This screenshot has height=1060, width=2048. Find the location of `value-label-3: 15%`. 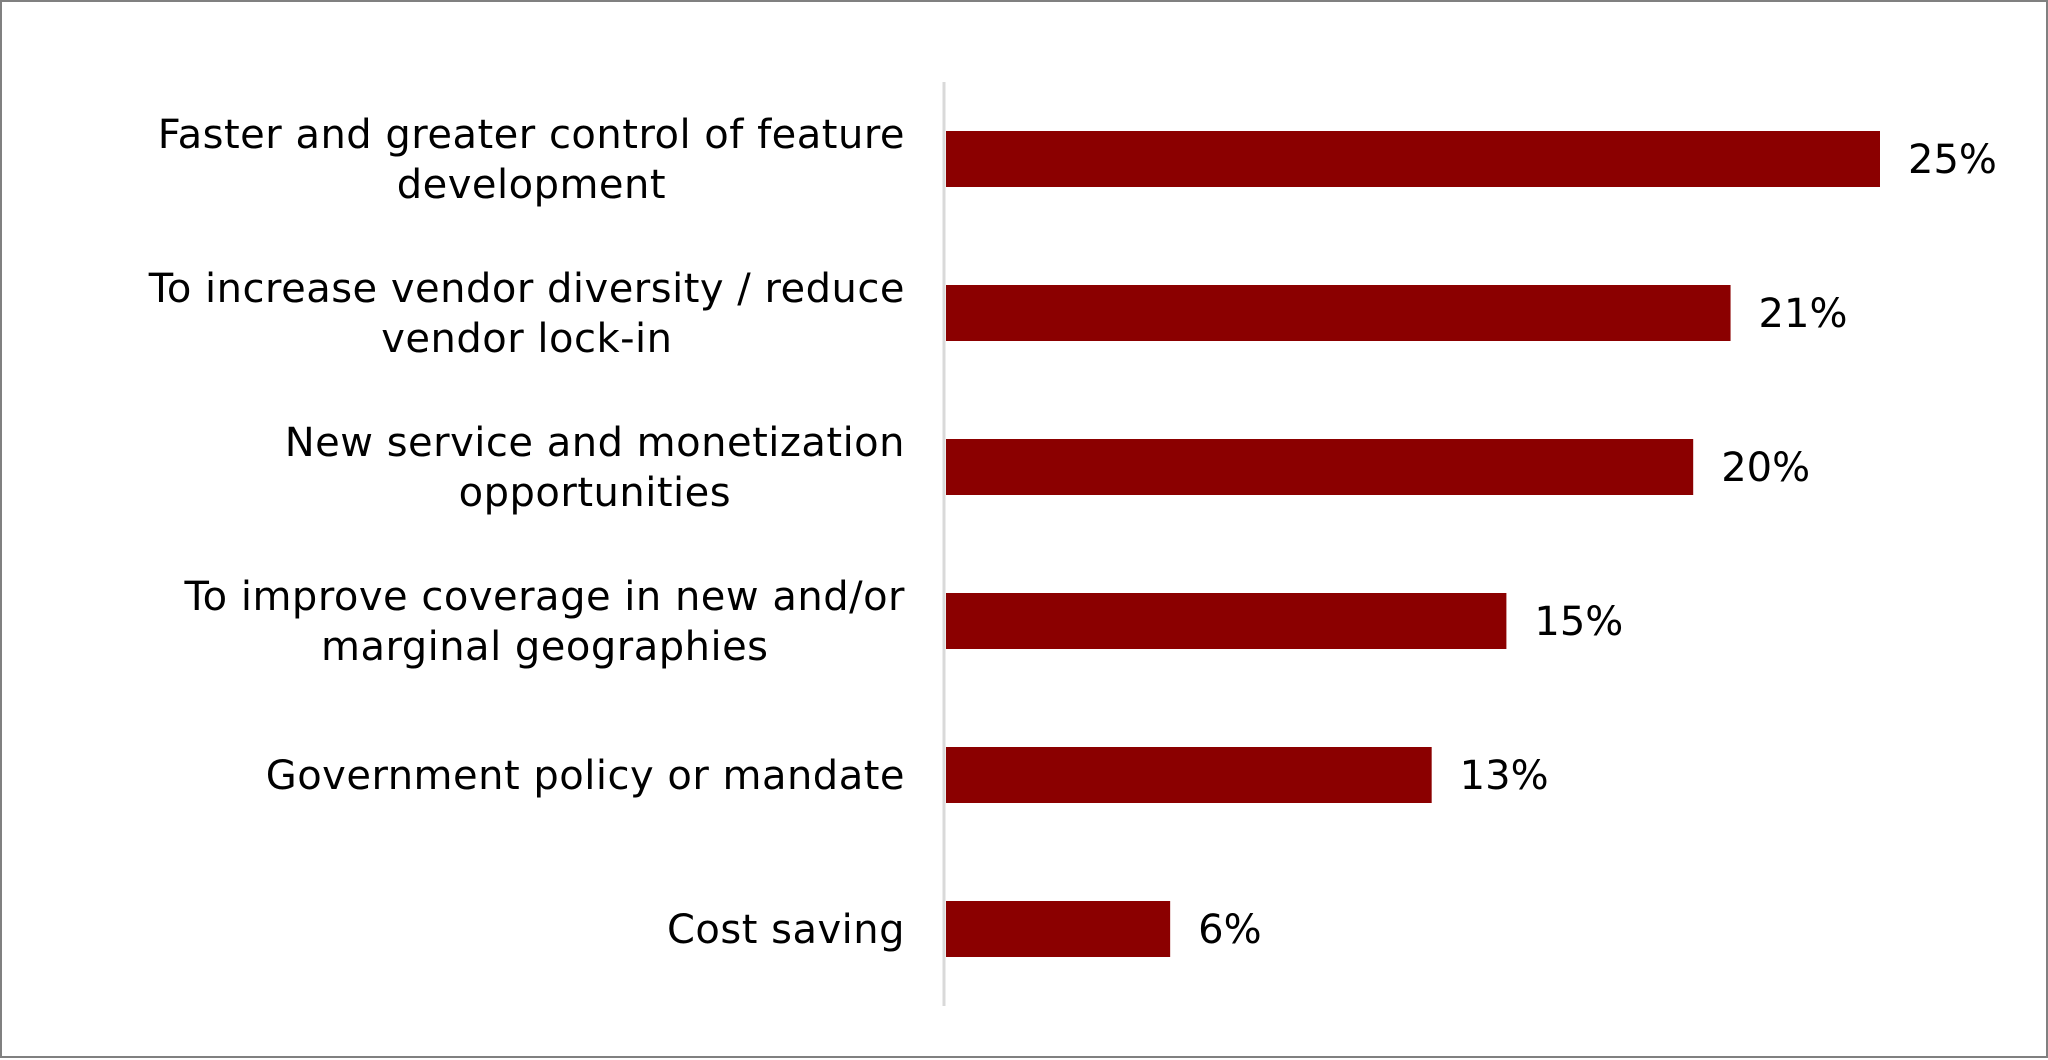

value-label-3: 15% is located at coordinates (1578, 622).